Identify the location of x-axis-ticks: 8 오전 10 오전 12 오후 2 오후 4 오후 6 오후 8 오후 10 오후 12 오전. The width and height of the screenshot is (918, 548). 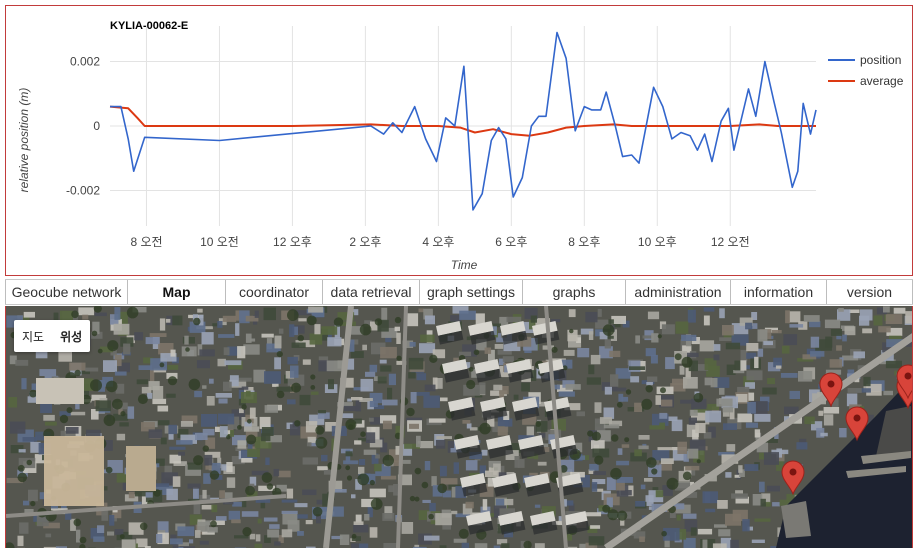
(439, 242).